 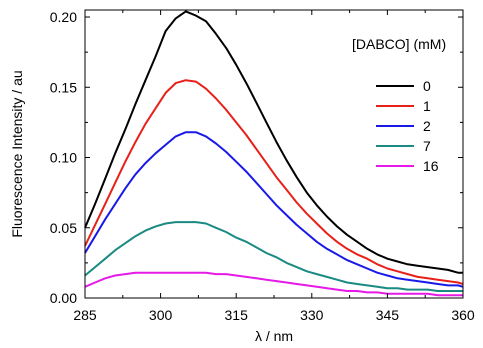 What do you see at coordinates (427, 106) in the screenshot?
I see `legend-label-1: 1` at bounding box center [427, 106].